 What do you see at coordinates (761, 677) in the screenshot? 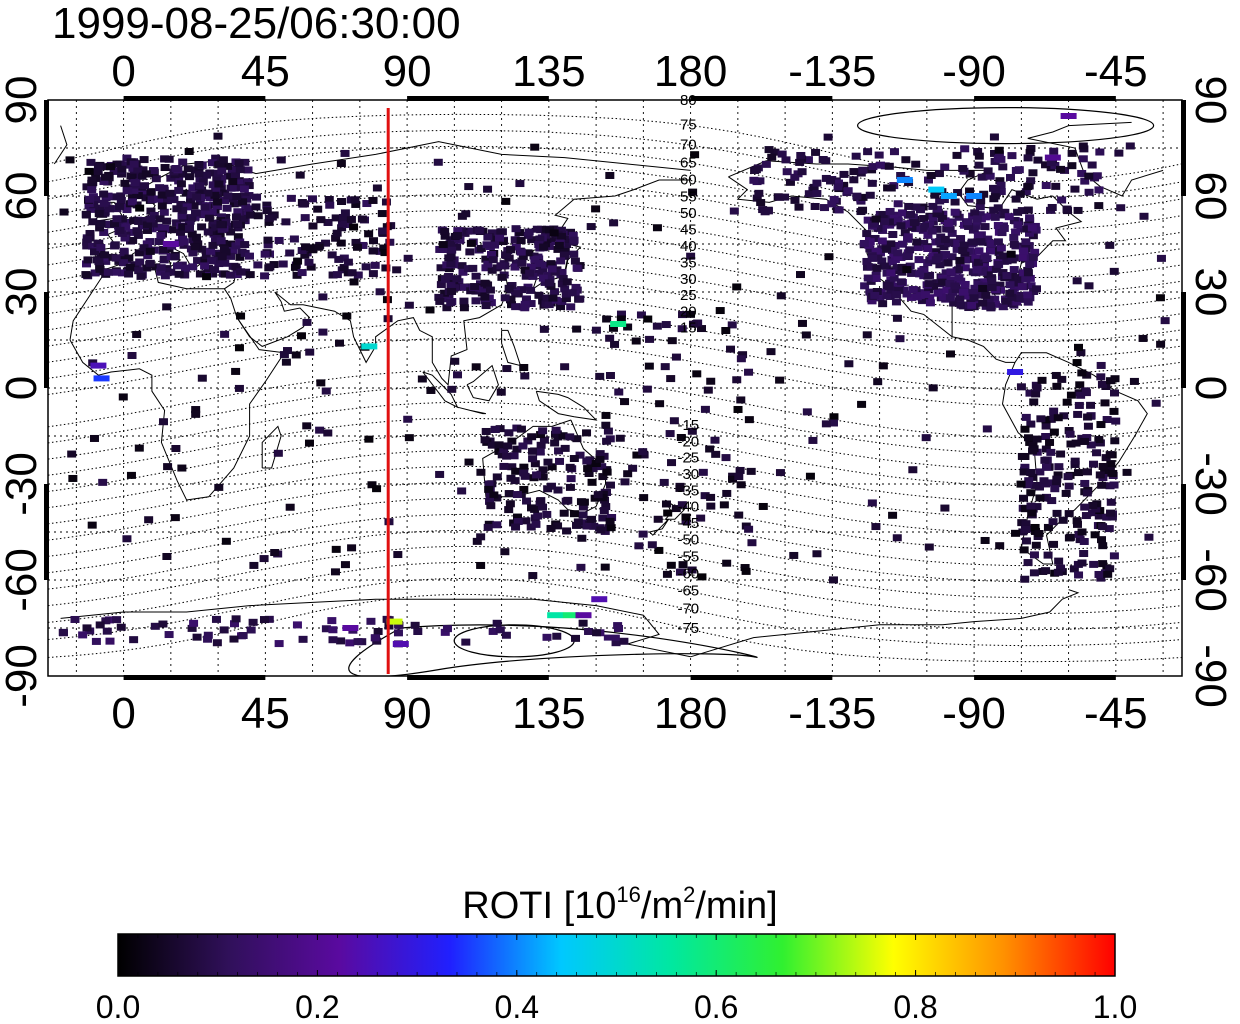
I see `frame-bar-bottom` at bounding box center [761, 677].